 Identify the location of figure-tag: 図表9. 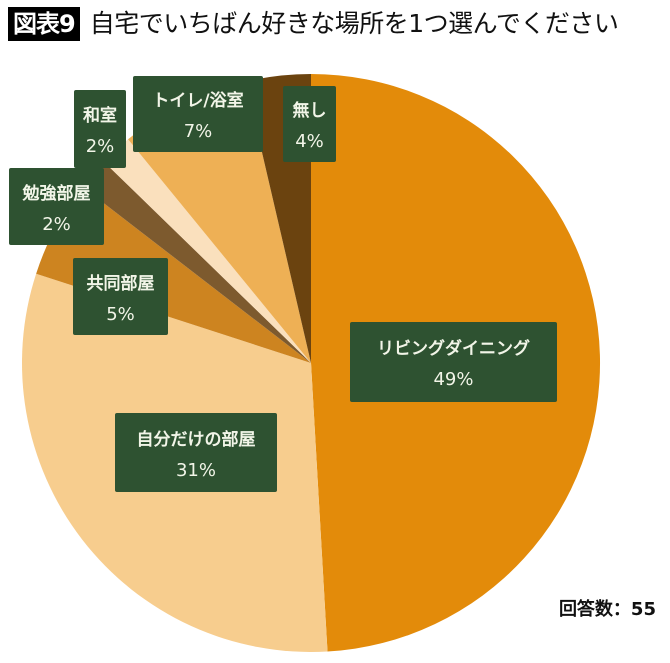
(44, 24).